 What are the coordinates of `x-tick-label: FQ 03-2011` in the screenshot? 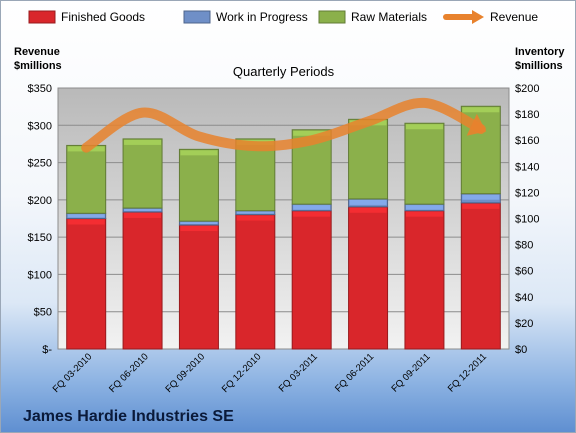 It's located at (298, 372).